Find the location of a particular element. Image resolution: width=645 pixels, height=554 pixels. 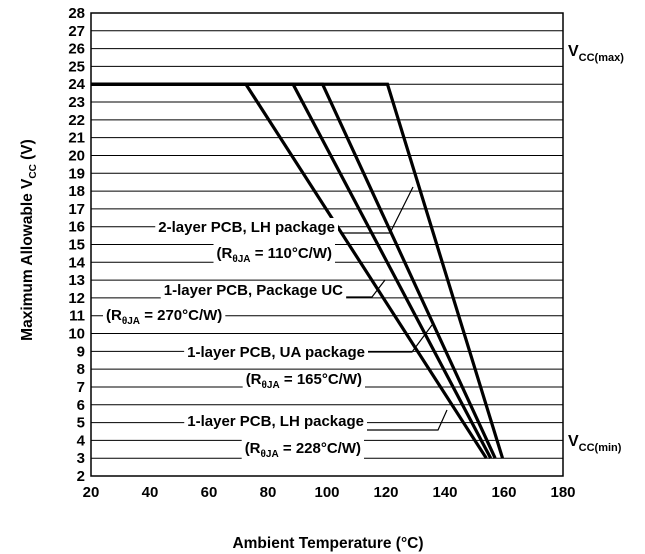

y-tick-label: 20 is located at coordinates (76, 155).